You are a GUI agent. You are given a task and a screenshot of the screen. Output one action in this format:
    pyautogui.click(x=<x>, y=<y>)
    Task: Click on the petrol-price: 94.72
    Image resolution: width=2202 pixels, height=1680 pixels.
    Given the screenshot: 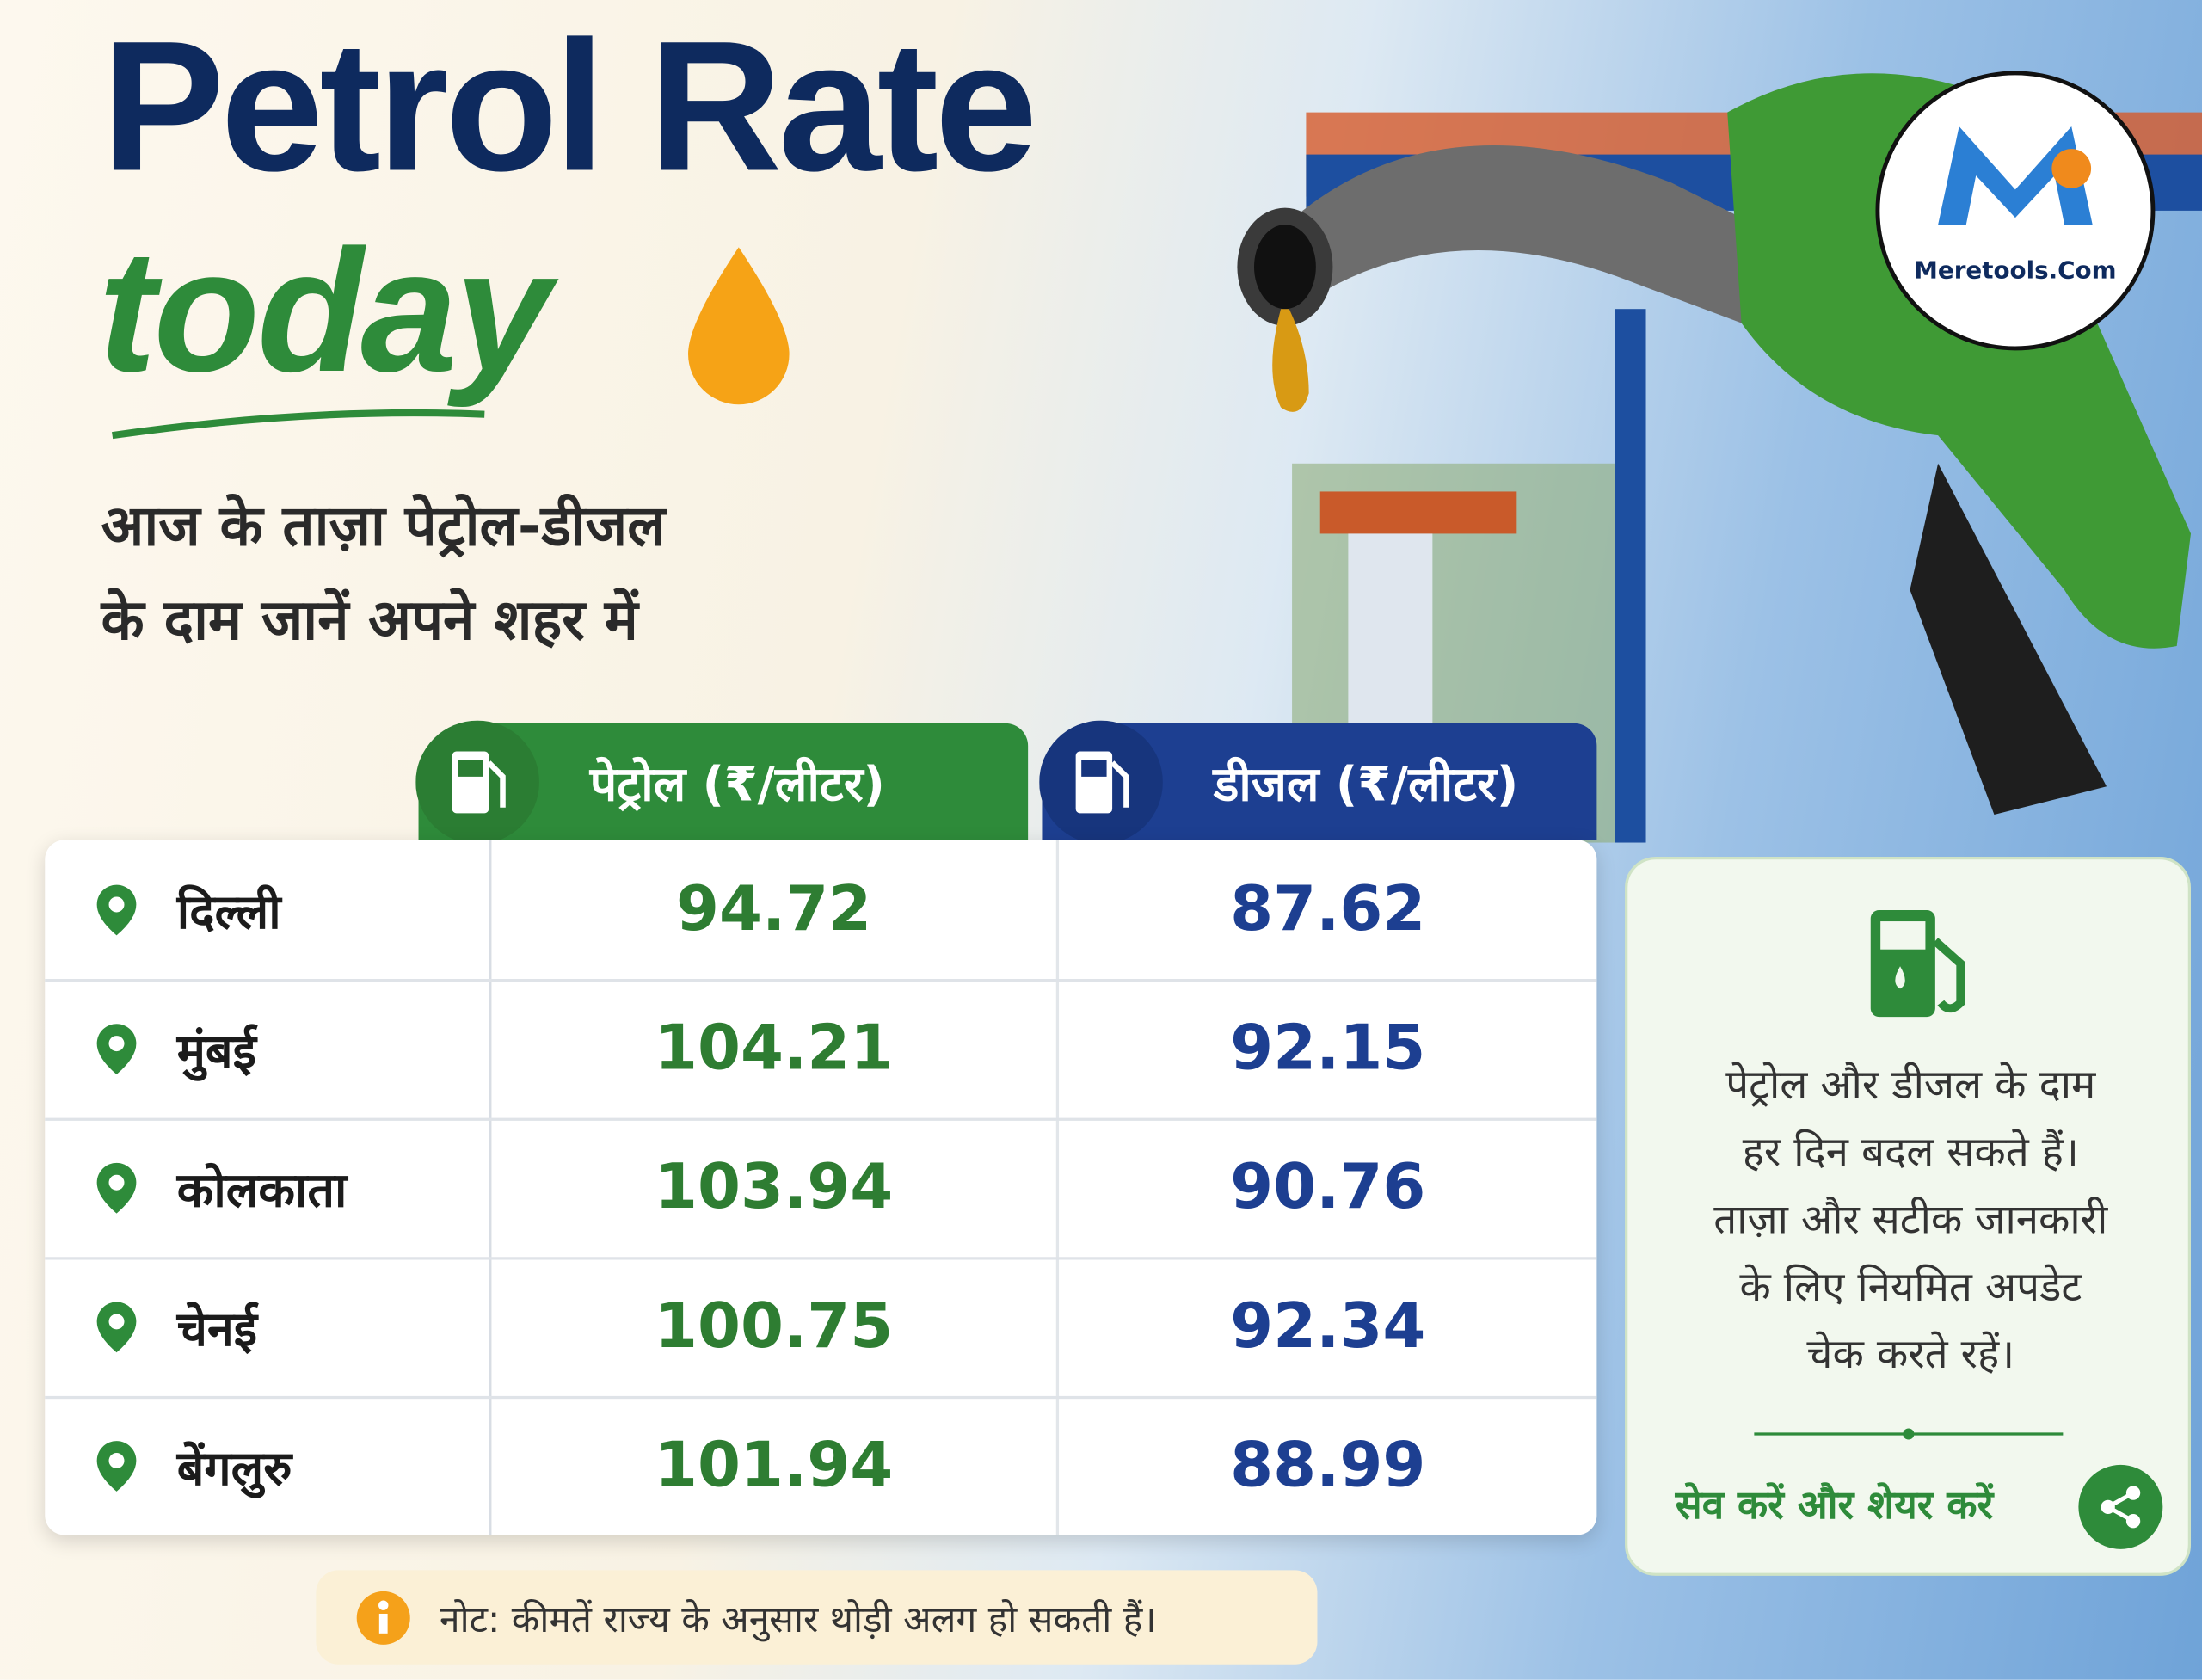 What is the action you would take?
    pyautogui.click(x=773, y=909)
    